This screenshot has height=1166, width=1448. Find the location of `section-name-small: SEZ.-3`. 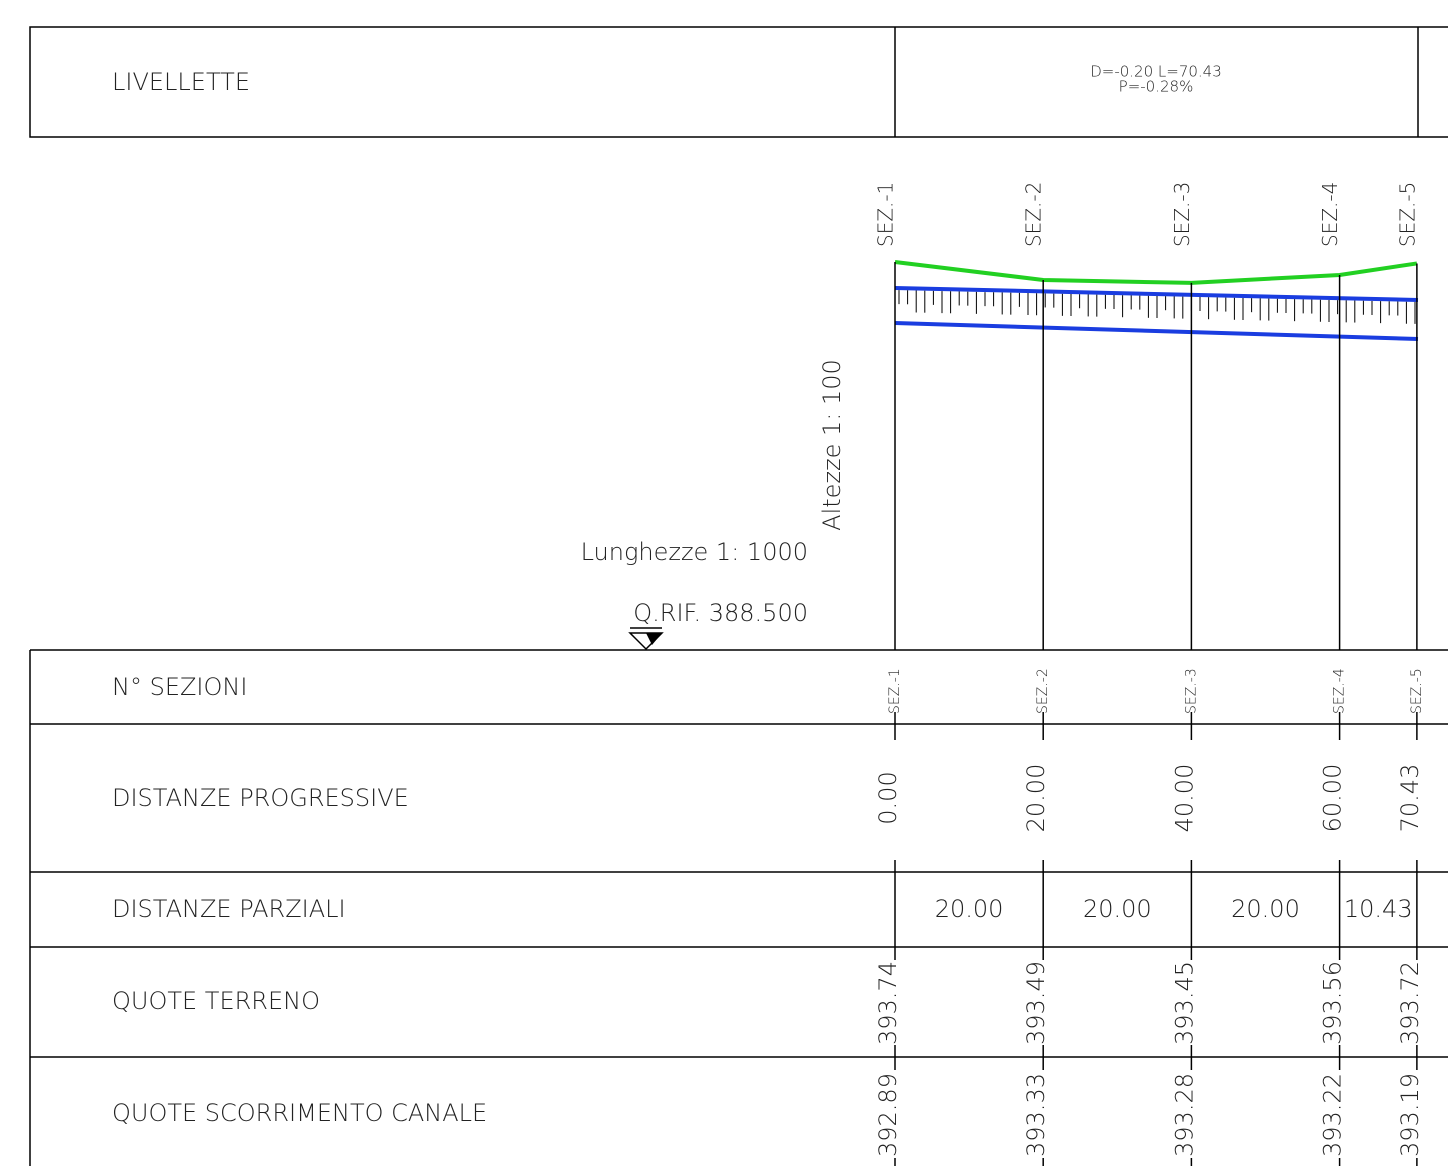

section-name-small: SEZ.-3 is located at coordinates (1191, 691).